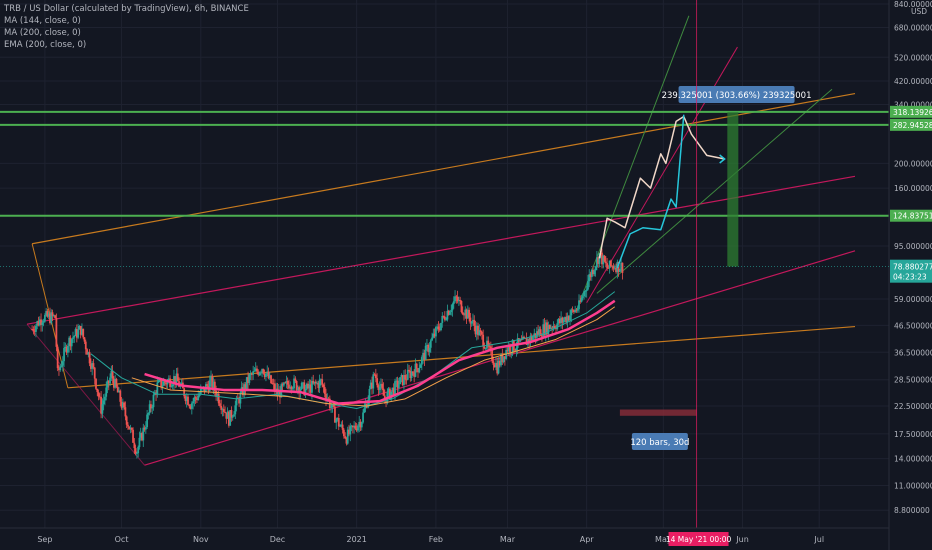 This screenshot has width=932, height=550. What do you see at coordinates (733, 189) in the screenshot?
I see `measure-bar` at bounding box center [733, 189].